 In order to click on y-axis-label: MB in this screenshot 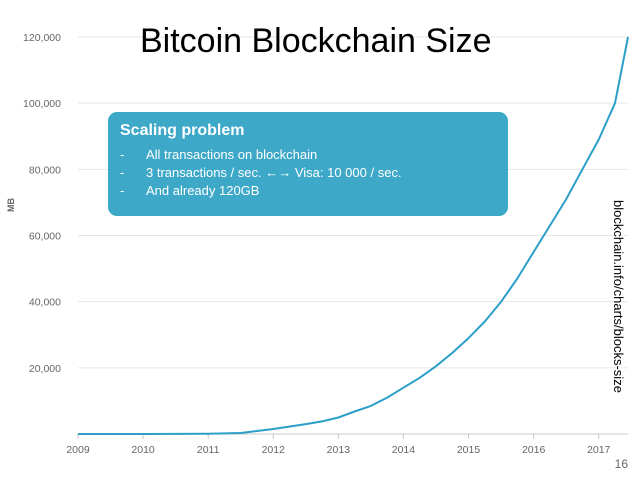, I will do `click(11, 205)`.